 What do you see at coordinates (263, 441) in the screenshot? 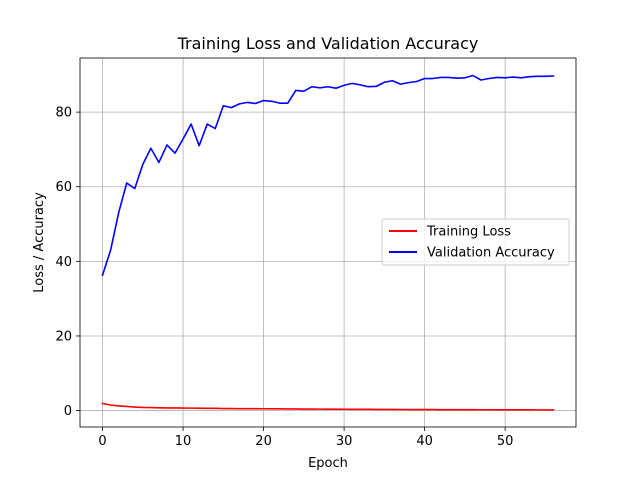
I see `x-tick-label: 20` at bounding box center [263, 441].